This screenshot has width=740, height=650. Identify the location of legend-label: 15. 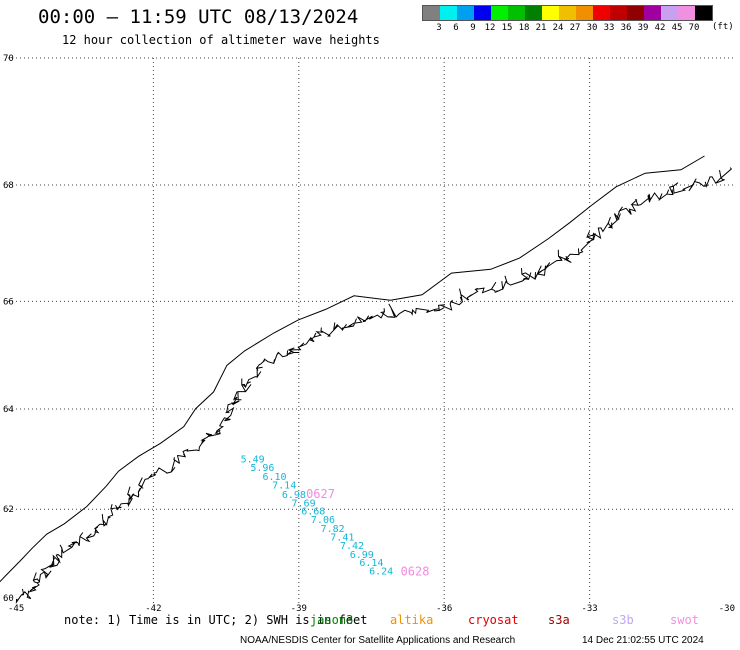
(507, 28).